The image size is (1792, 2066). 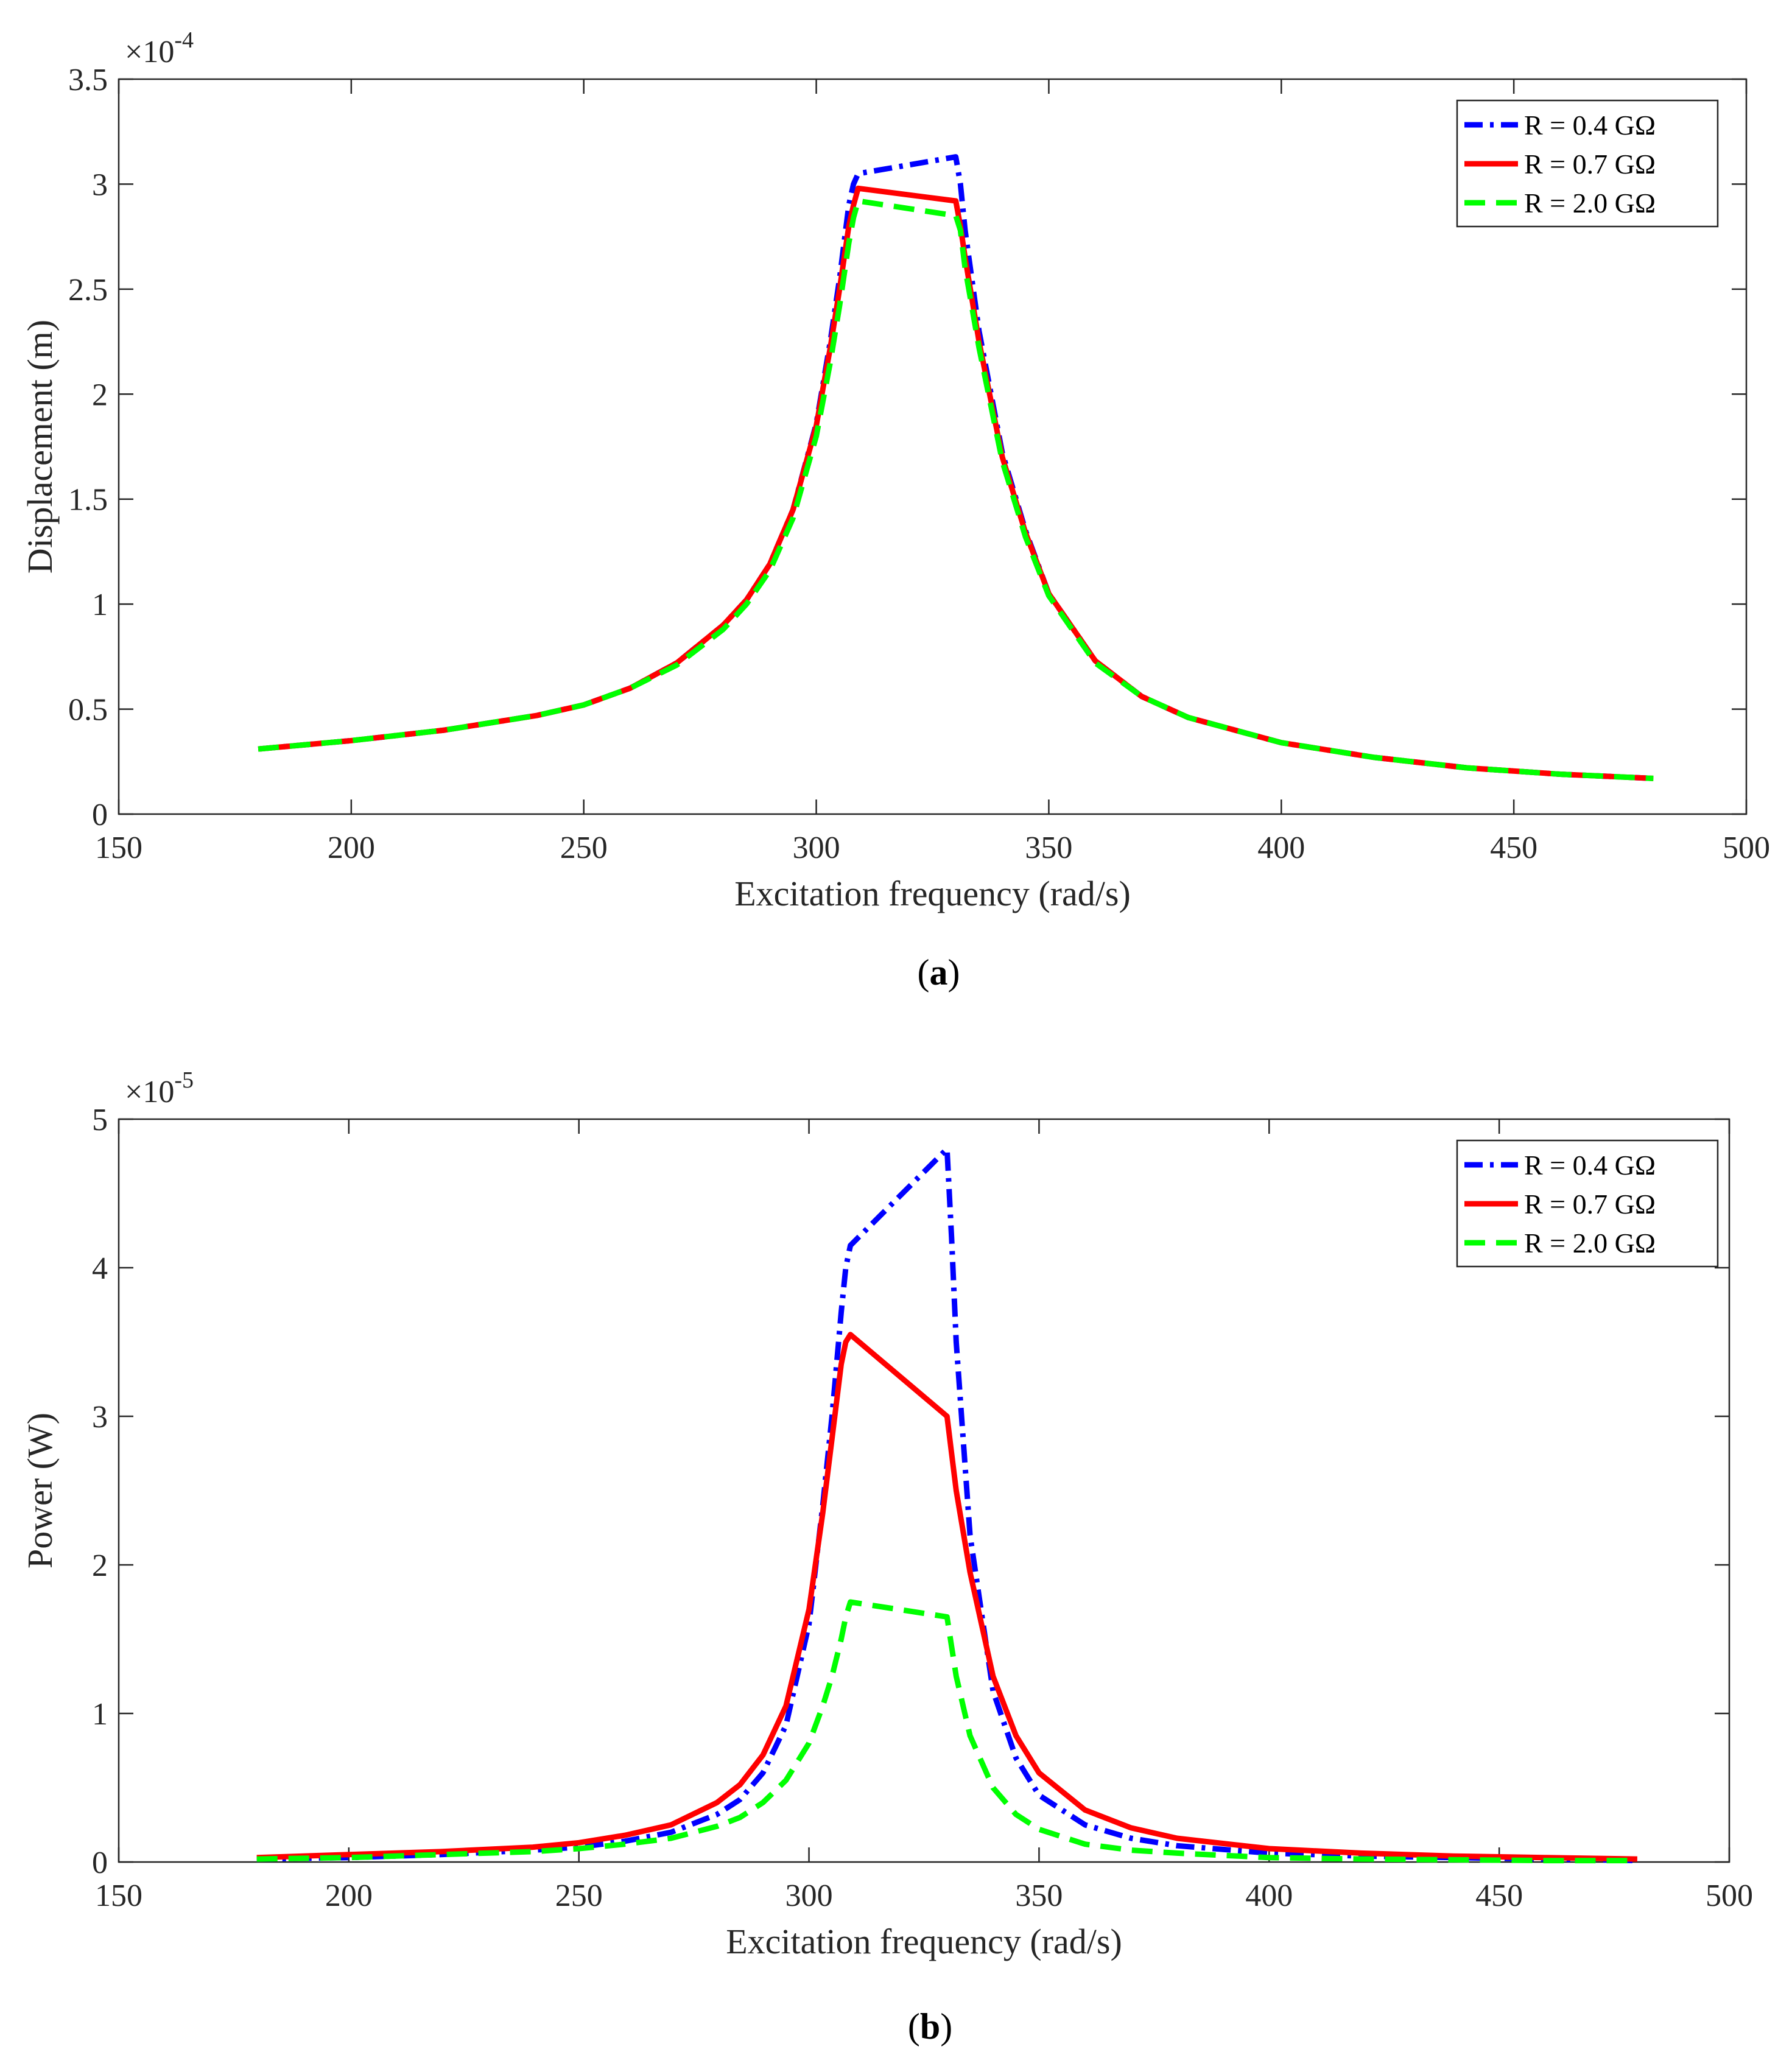 What do you see at coordinates (88, 290) in the screenshot?
I see `y-tick-label: 2.5` at bounding box center [88, 290].